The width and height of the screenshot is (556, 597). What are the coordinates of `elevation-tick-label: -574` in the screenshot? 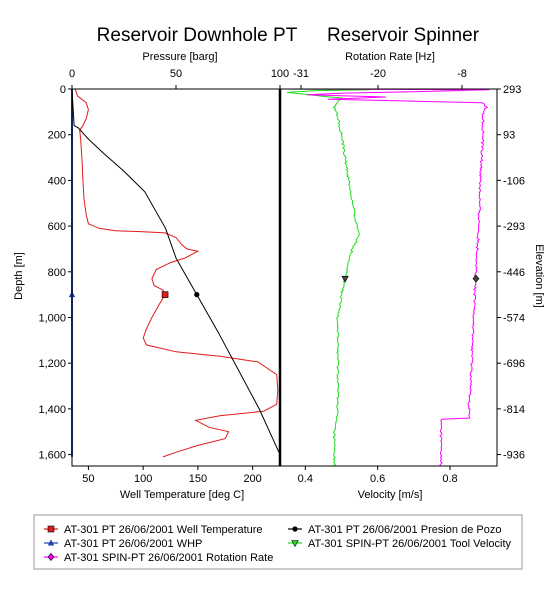 It's located at (514, 318).